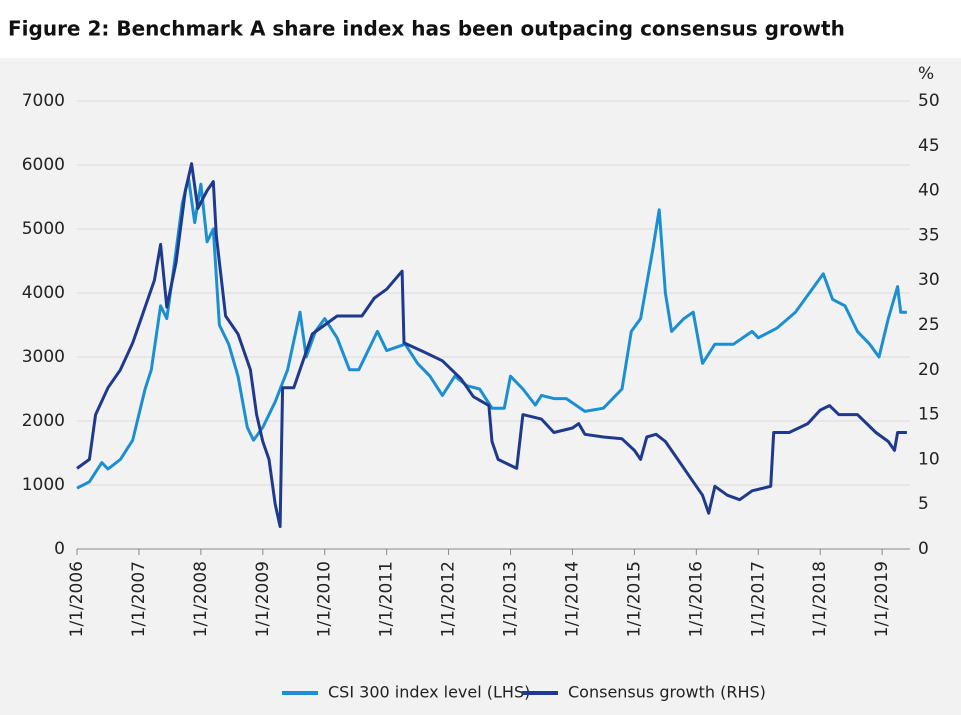  Describe the element at coordinates (634, 599) in the screenshot. I see `x-tick-label: 1/1/2015` at that location.